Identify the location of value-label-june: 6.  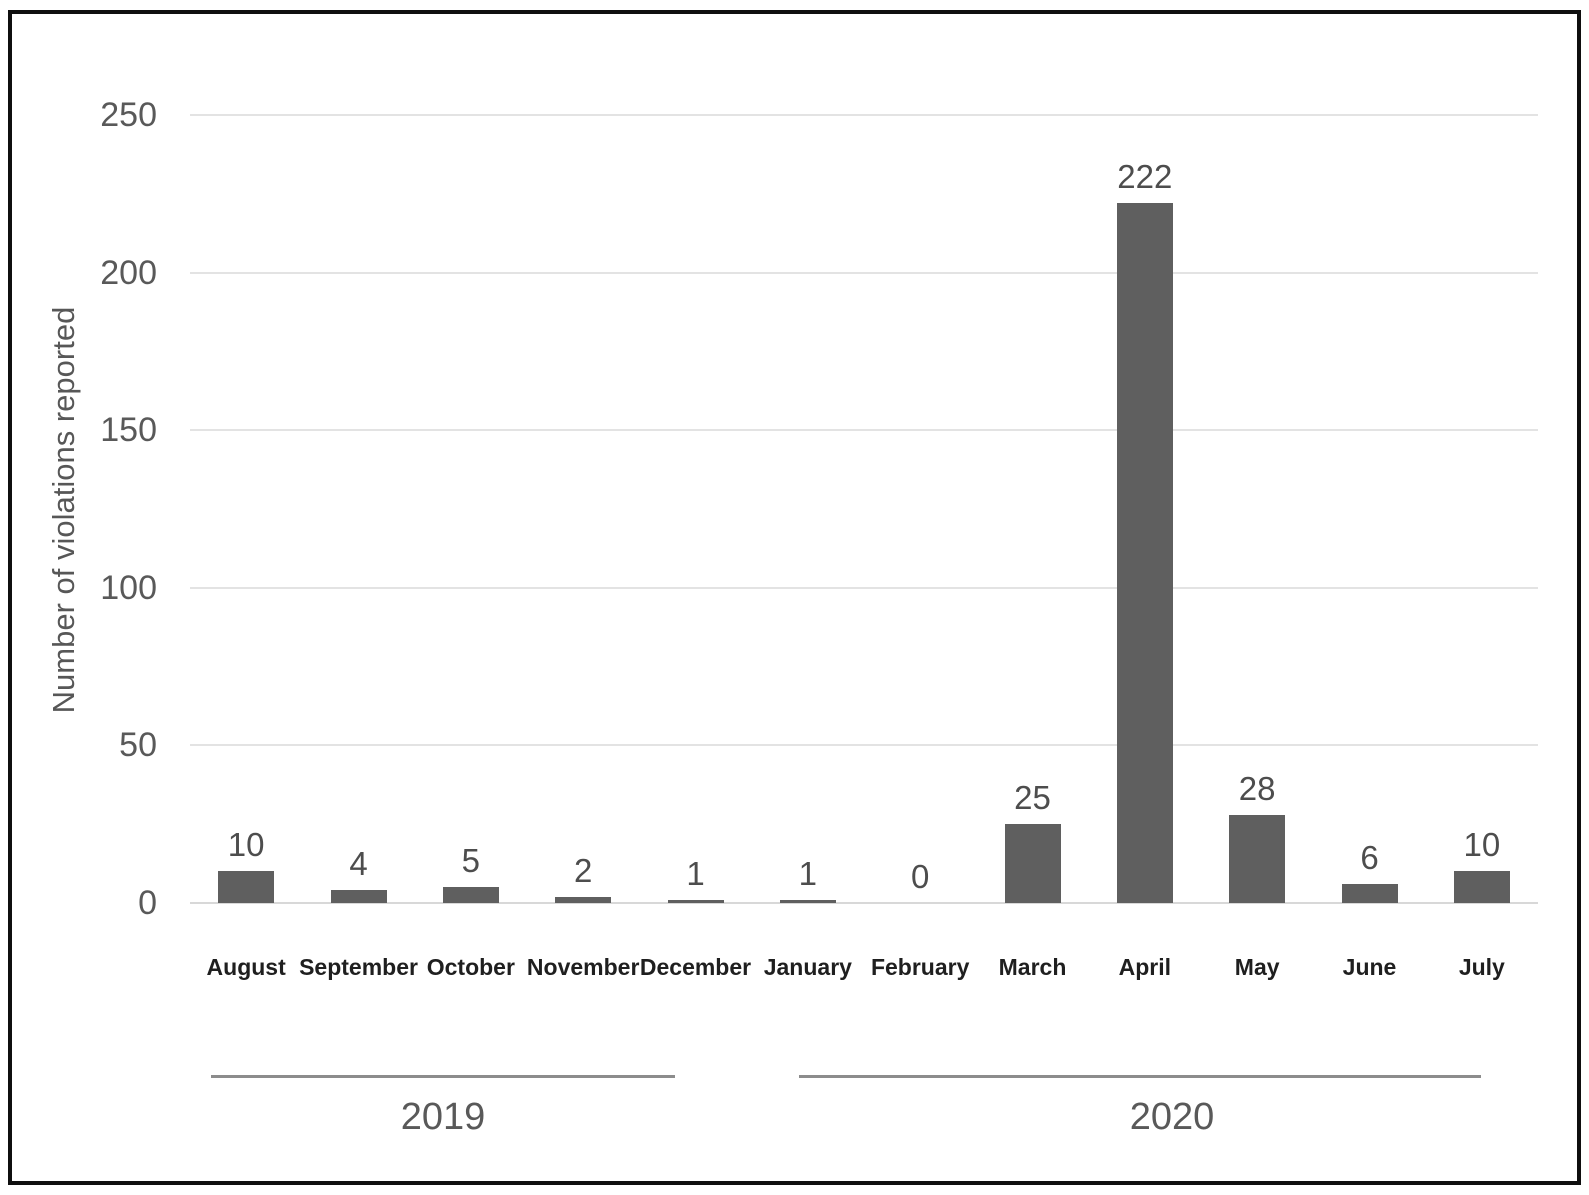
(1369, 858).